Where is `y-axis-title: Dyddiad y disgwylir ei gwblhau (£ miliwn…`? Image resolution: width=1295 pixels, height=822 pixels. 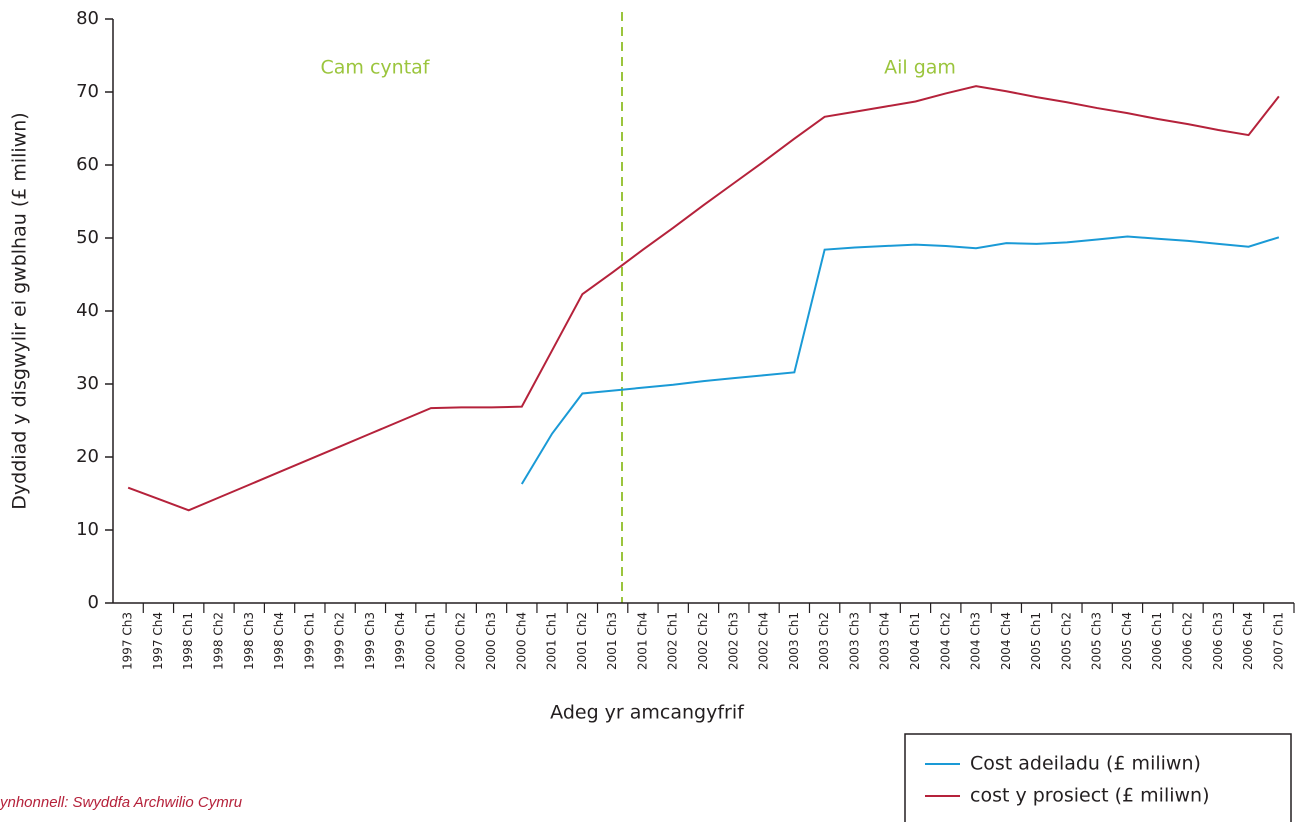 y-axis-title: Dyddiad y disgwylir ei gwblhau (£ miliwn… is located at coordinates (20, 310).